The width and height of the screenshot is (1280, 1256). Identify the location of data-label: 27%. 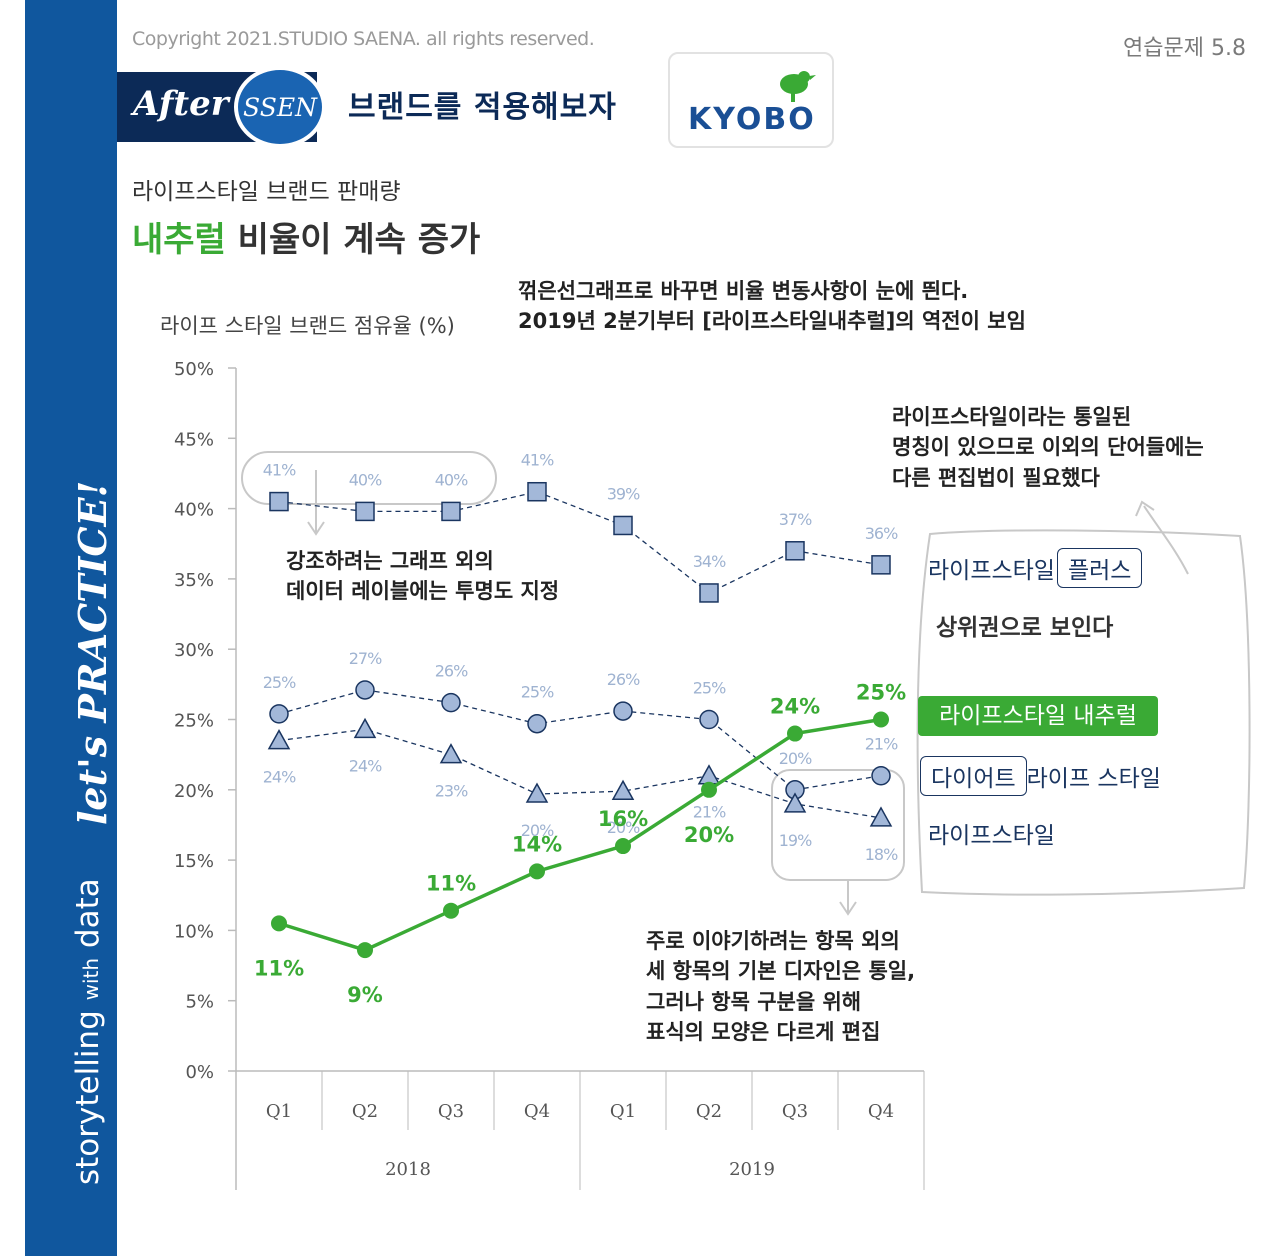
(365, 658).